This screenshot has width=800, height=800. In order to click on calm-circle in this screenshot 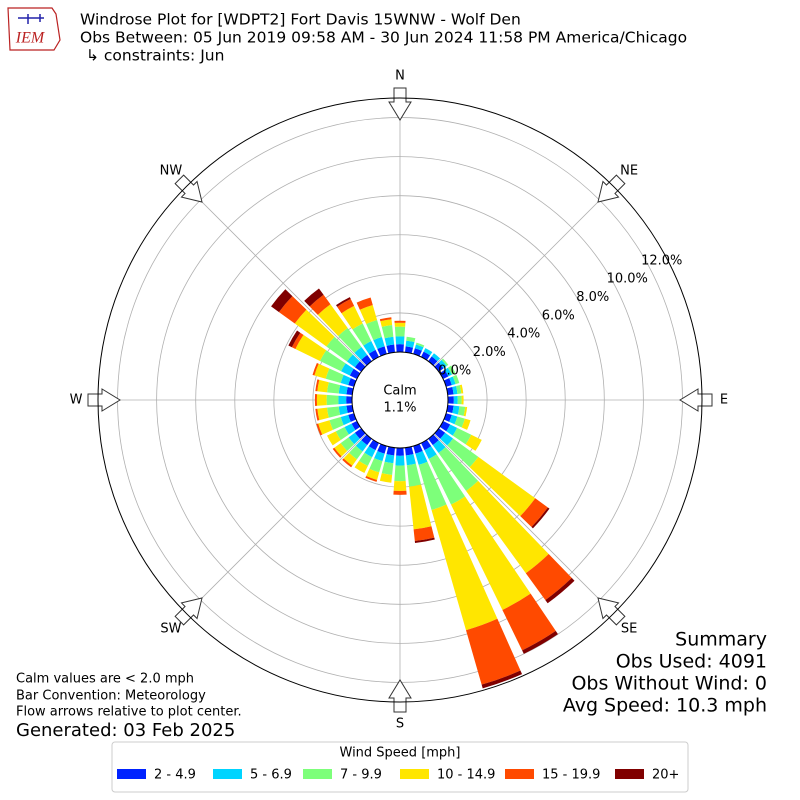, I will do `click(400, 400)`.